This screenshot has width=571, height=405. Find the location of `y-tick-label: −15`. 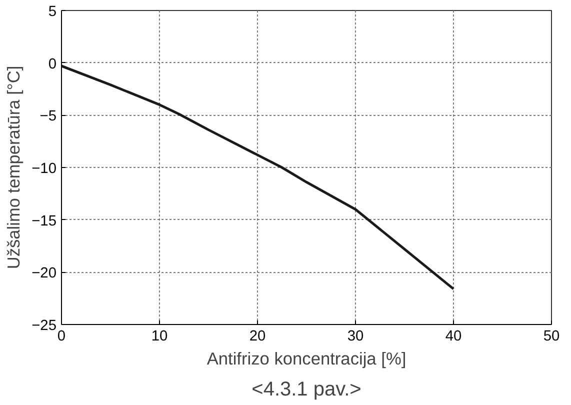

y-tick-label: −15 is located at coordinates (44, 221).